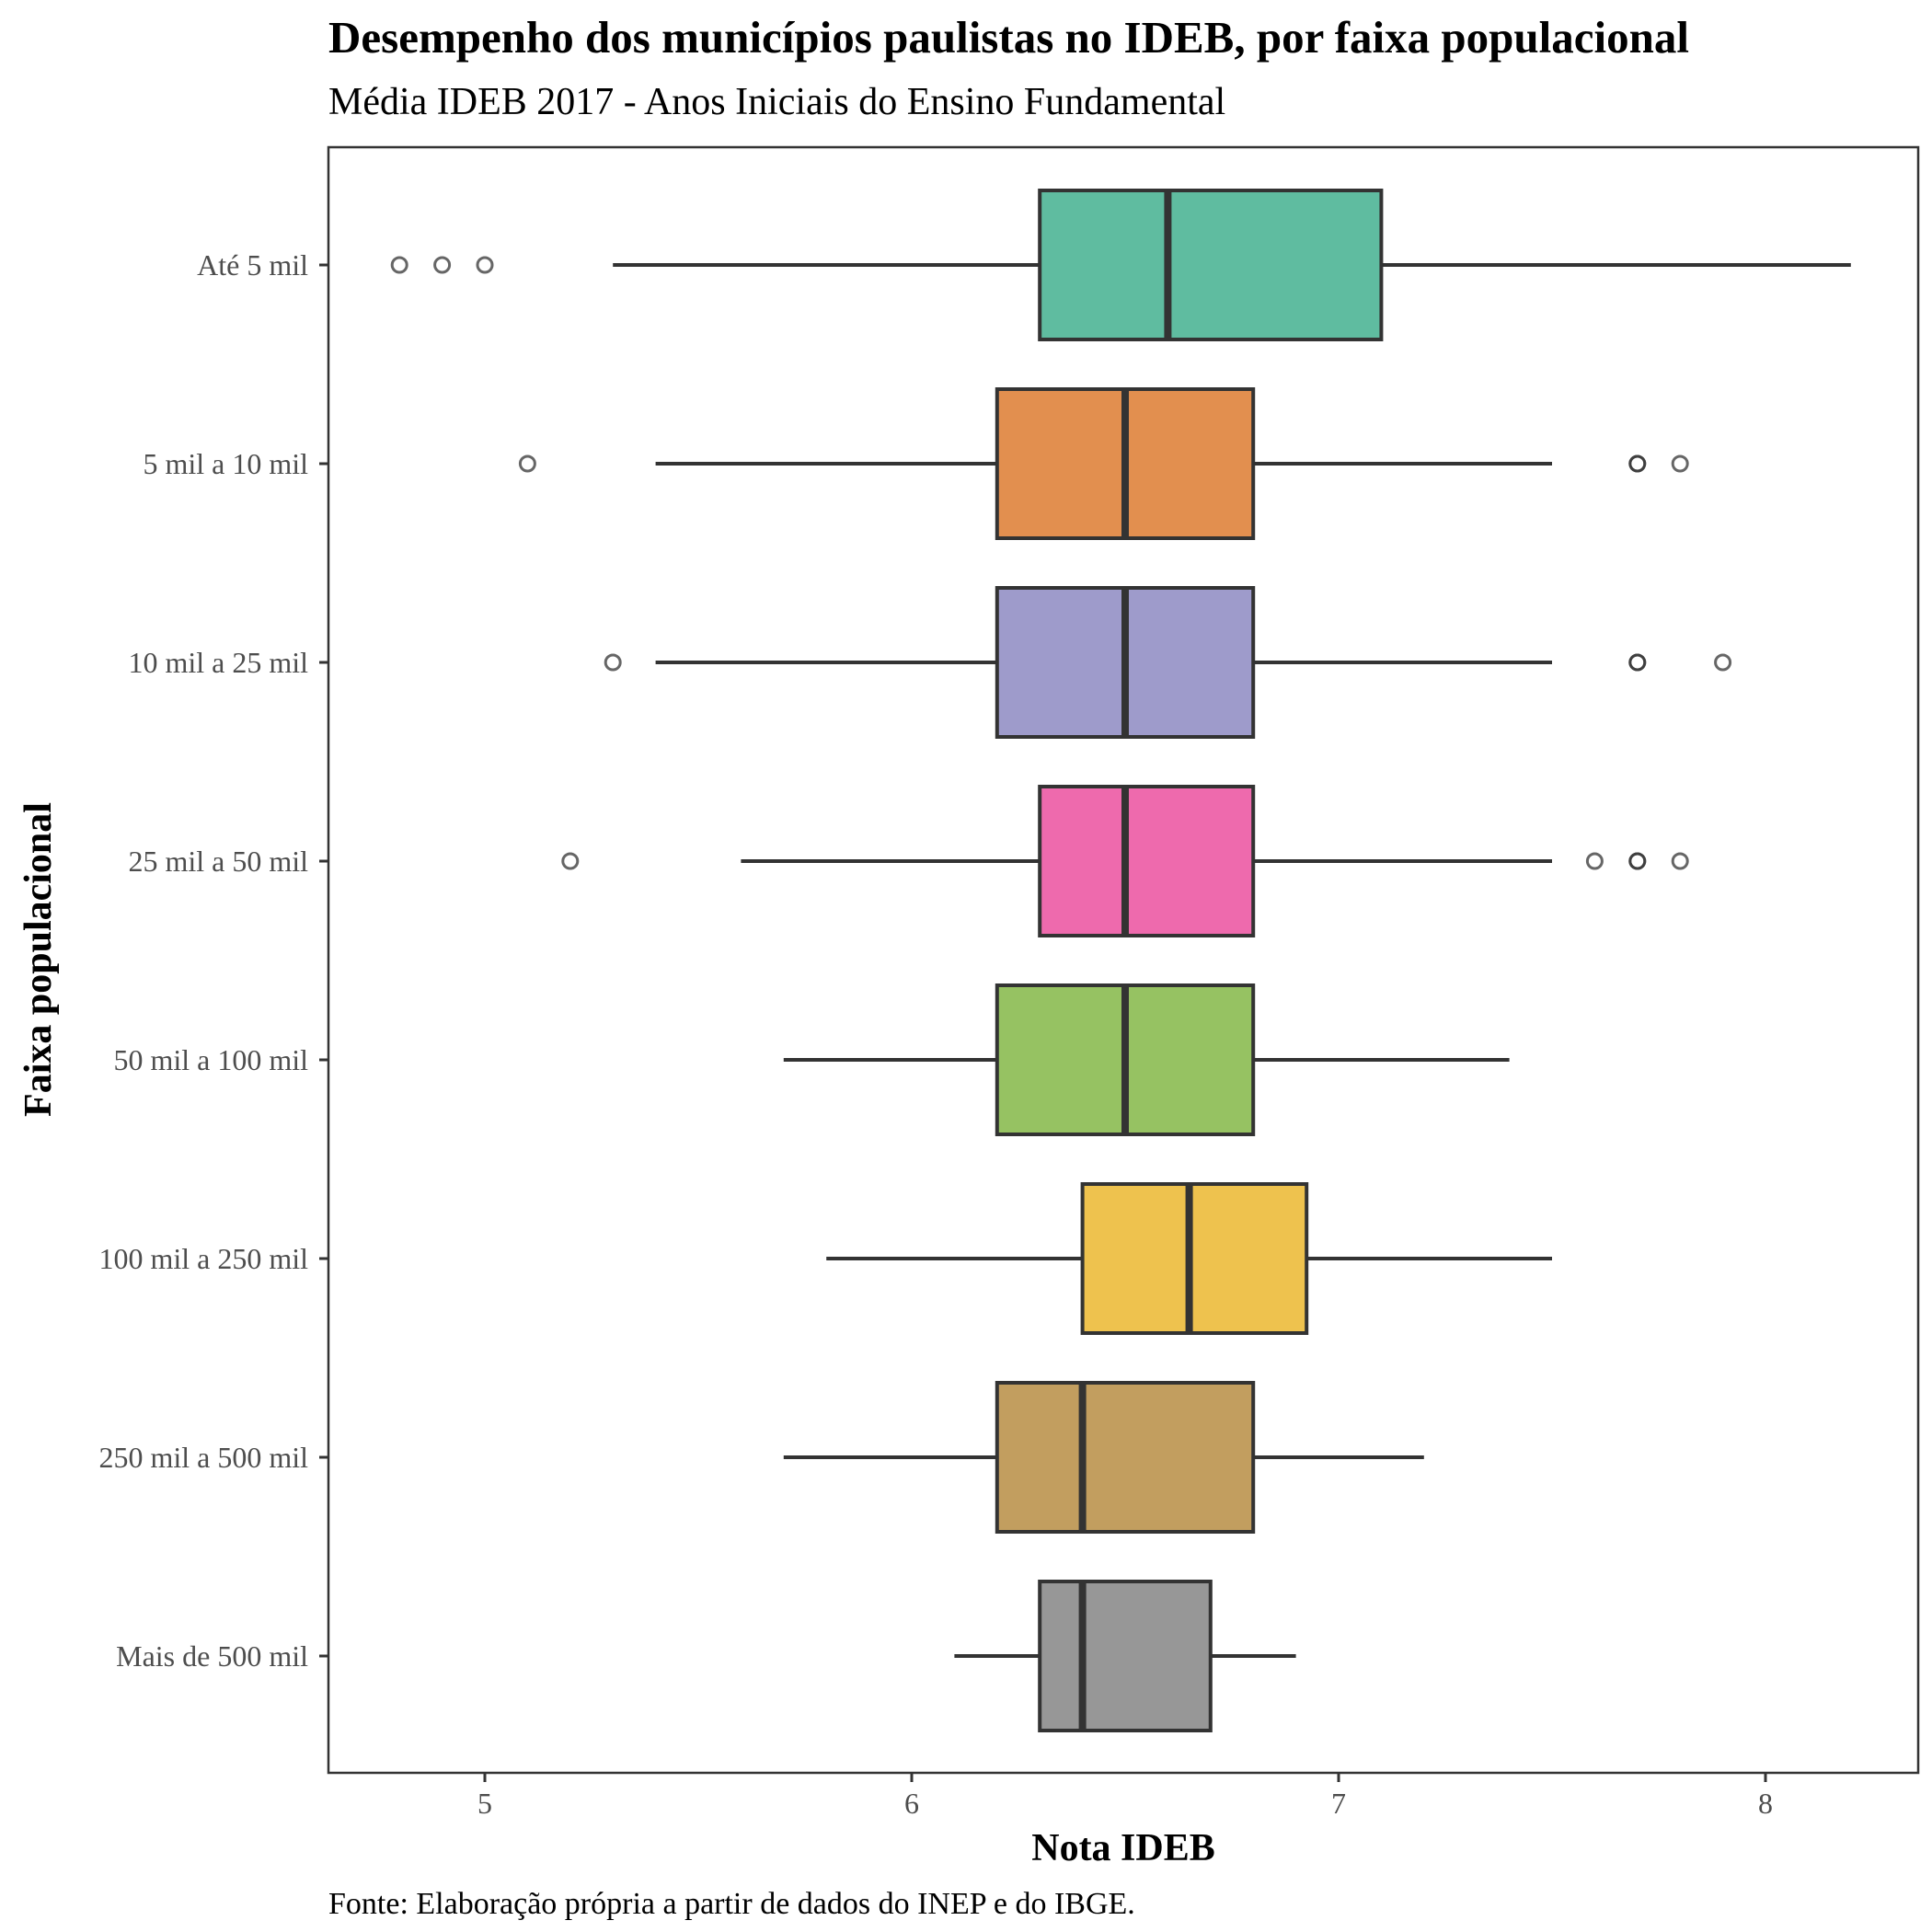 The height and width of the screenshot is (1932, 1932). I want to click on x-tick-label: 6, so click(911, 1803).